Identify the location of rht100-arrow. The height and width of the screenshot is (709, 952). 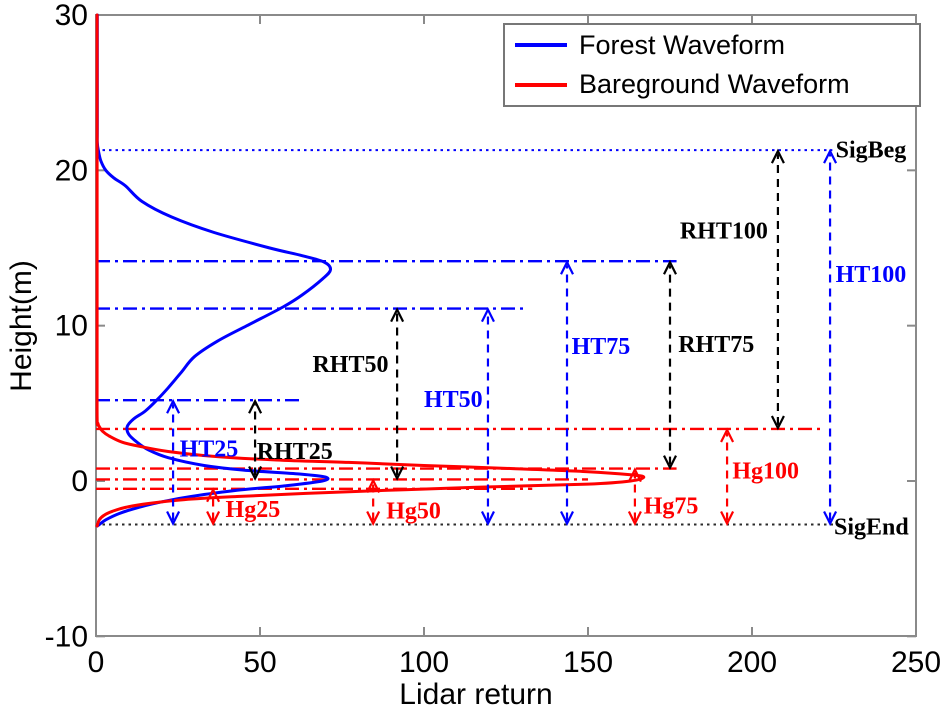
(777, 289).